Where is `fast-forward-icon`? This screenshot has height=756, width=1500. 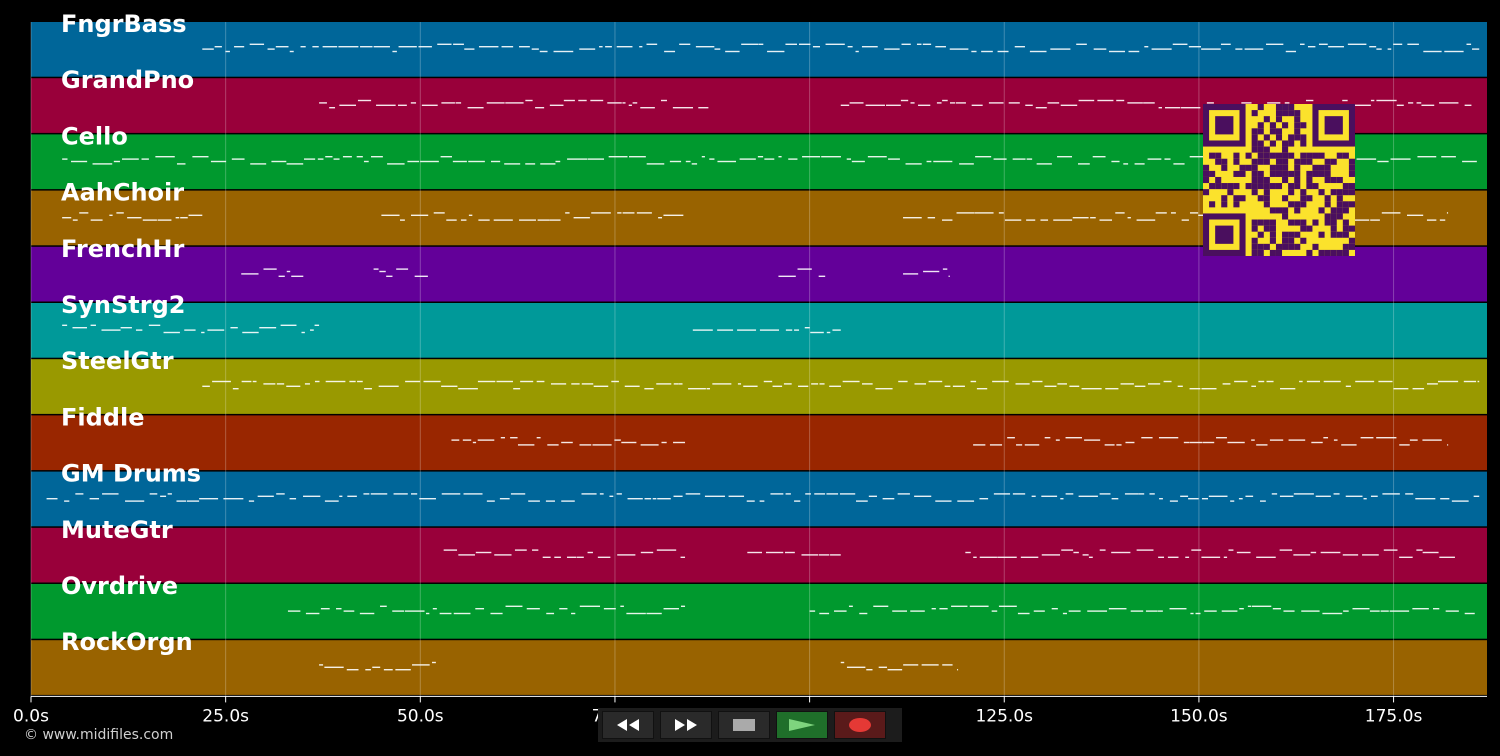
fast-forward-icon is located at coordinates (686, 725).